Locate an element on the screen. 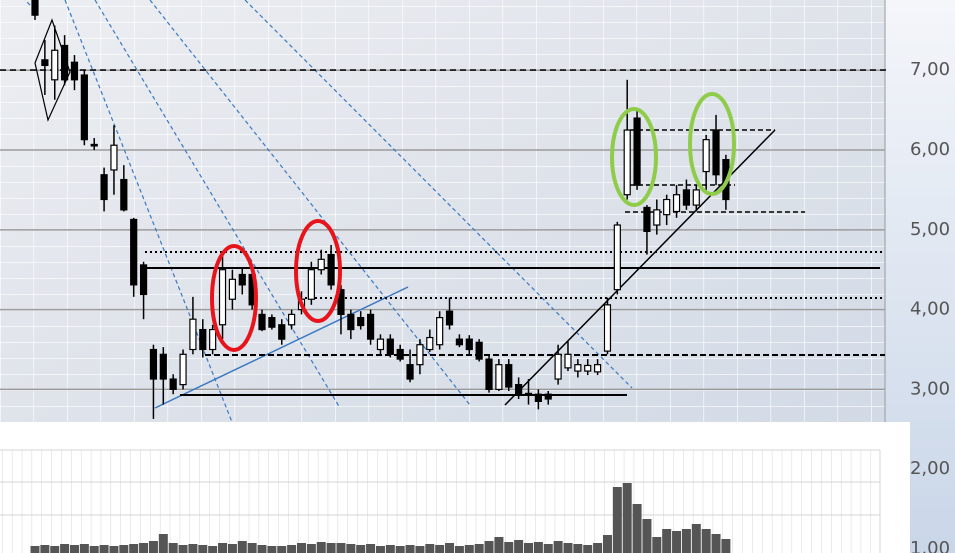 This screenshot has width=955, height=553. y-tick-label: 4,00 is located at coordinates (930, 309).